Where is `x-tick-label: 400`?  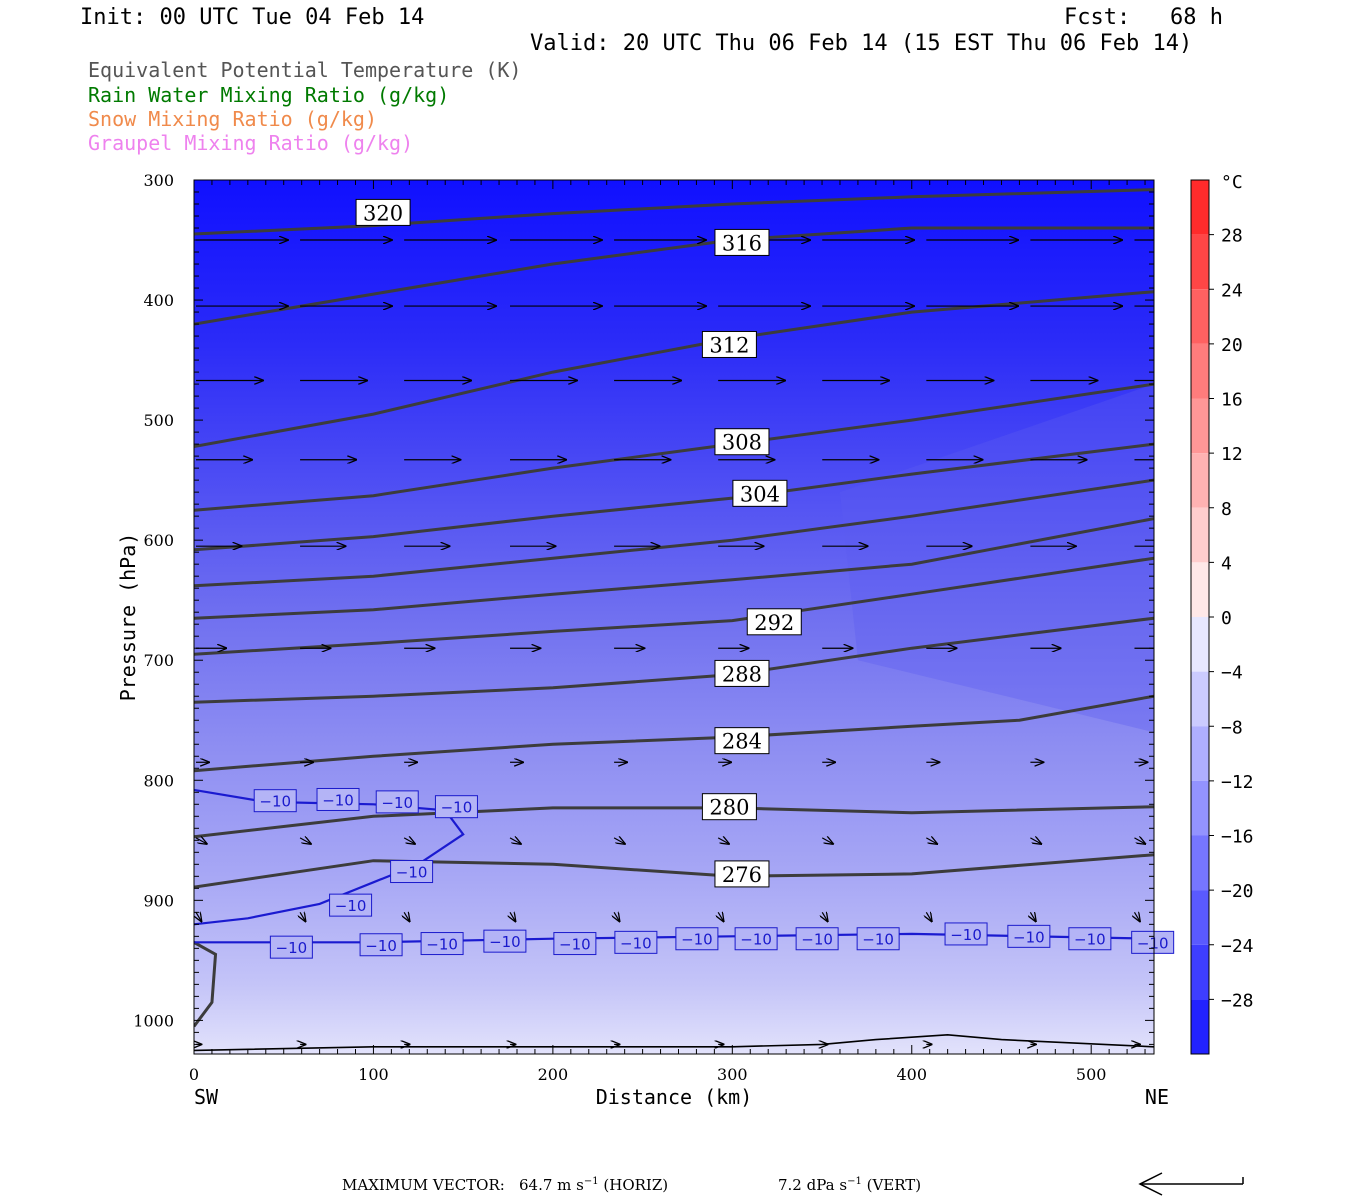 x-tick-label: 400 is located at coordinates (911, 1074).